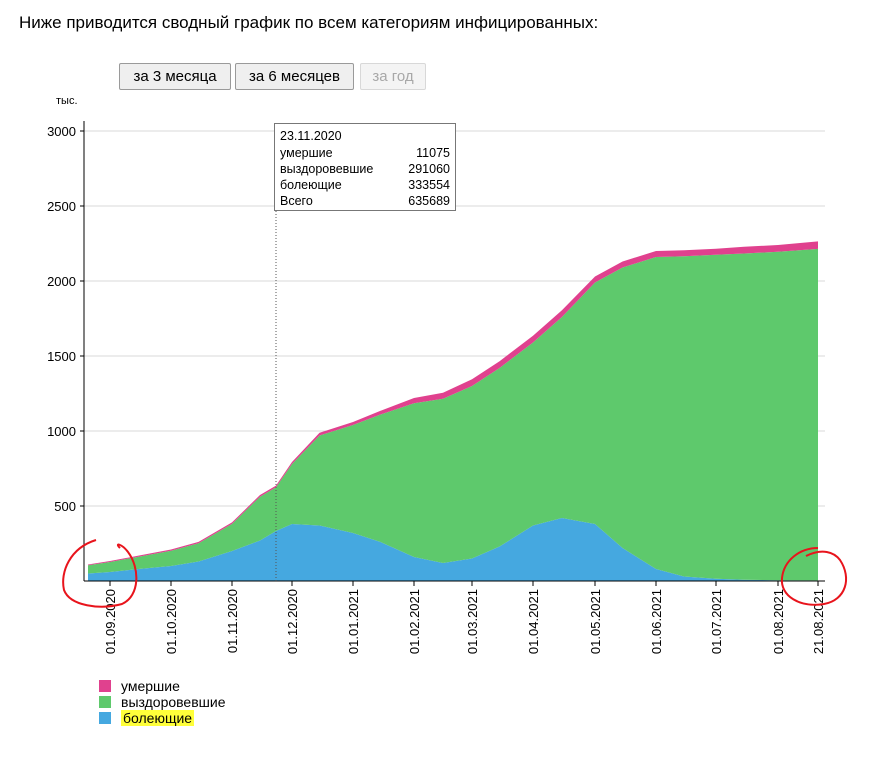 This screenshot has height=760, width=873. I want to click on tooltip-label: выздоровевшие, so click(327, 169).